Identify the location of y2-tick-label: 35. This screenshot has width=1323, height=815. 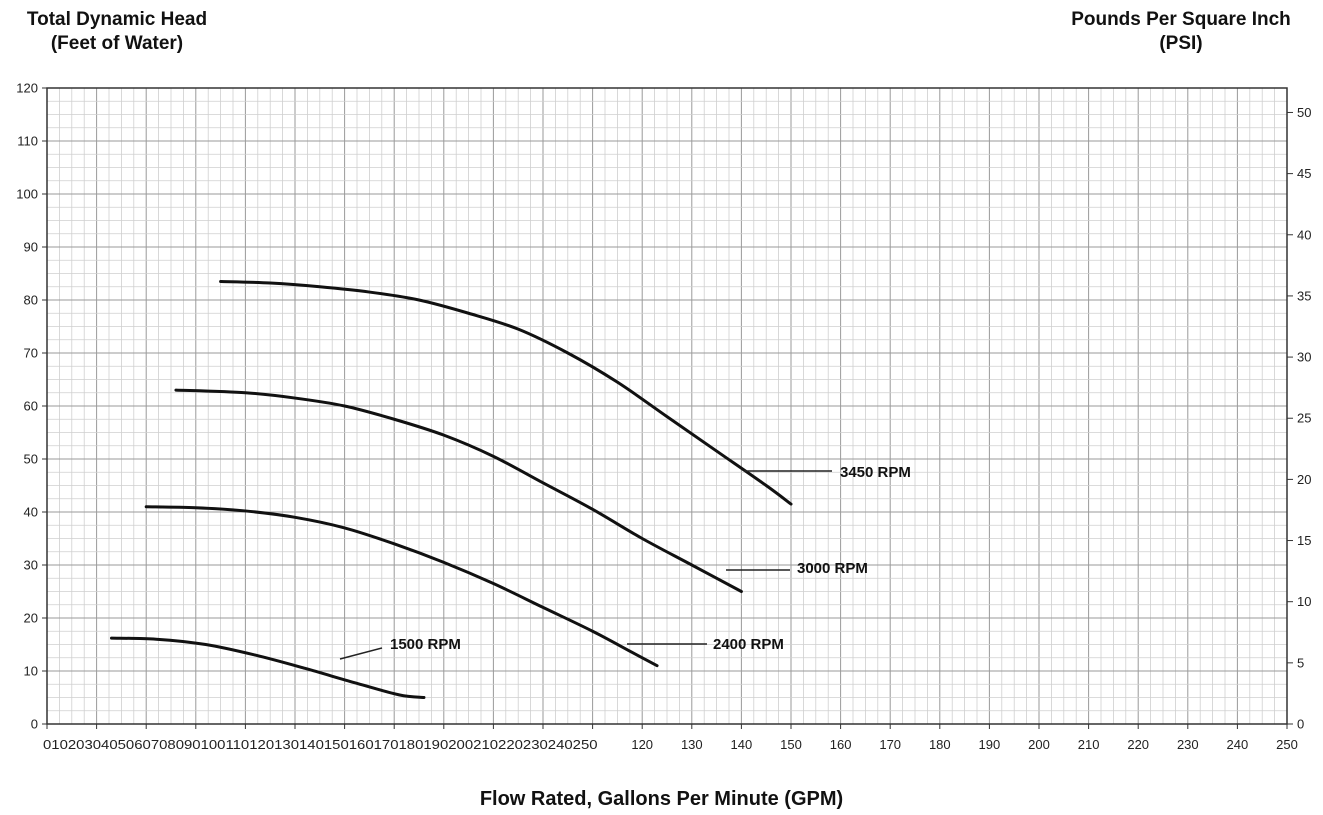
(1304, 295).